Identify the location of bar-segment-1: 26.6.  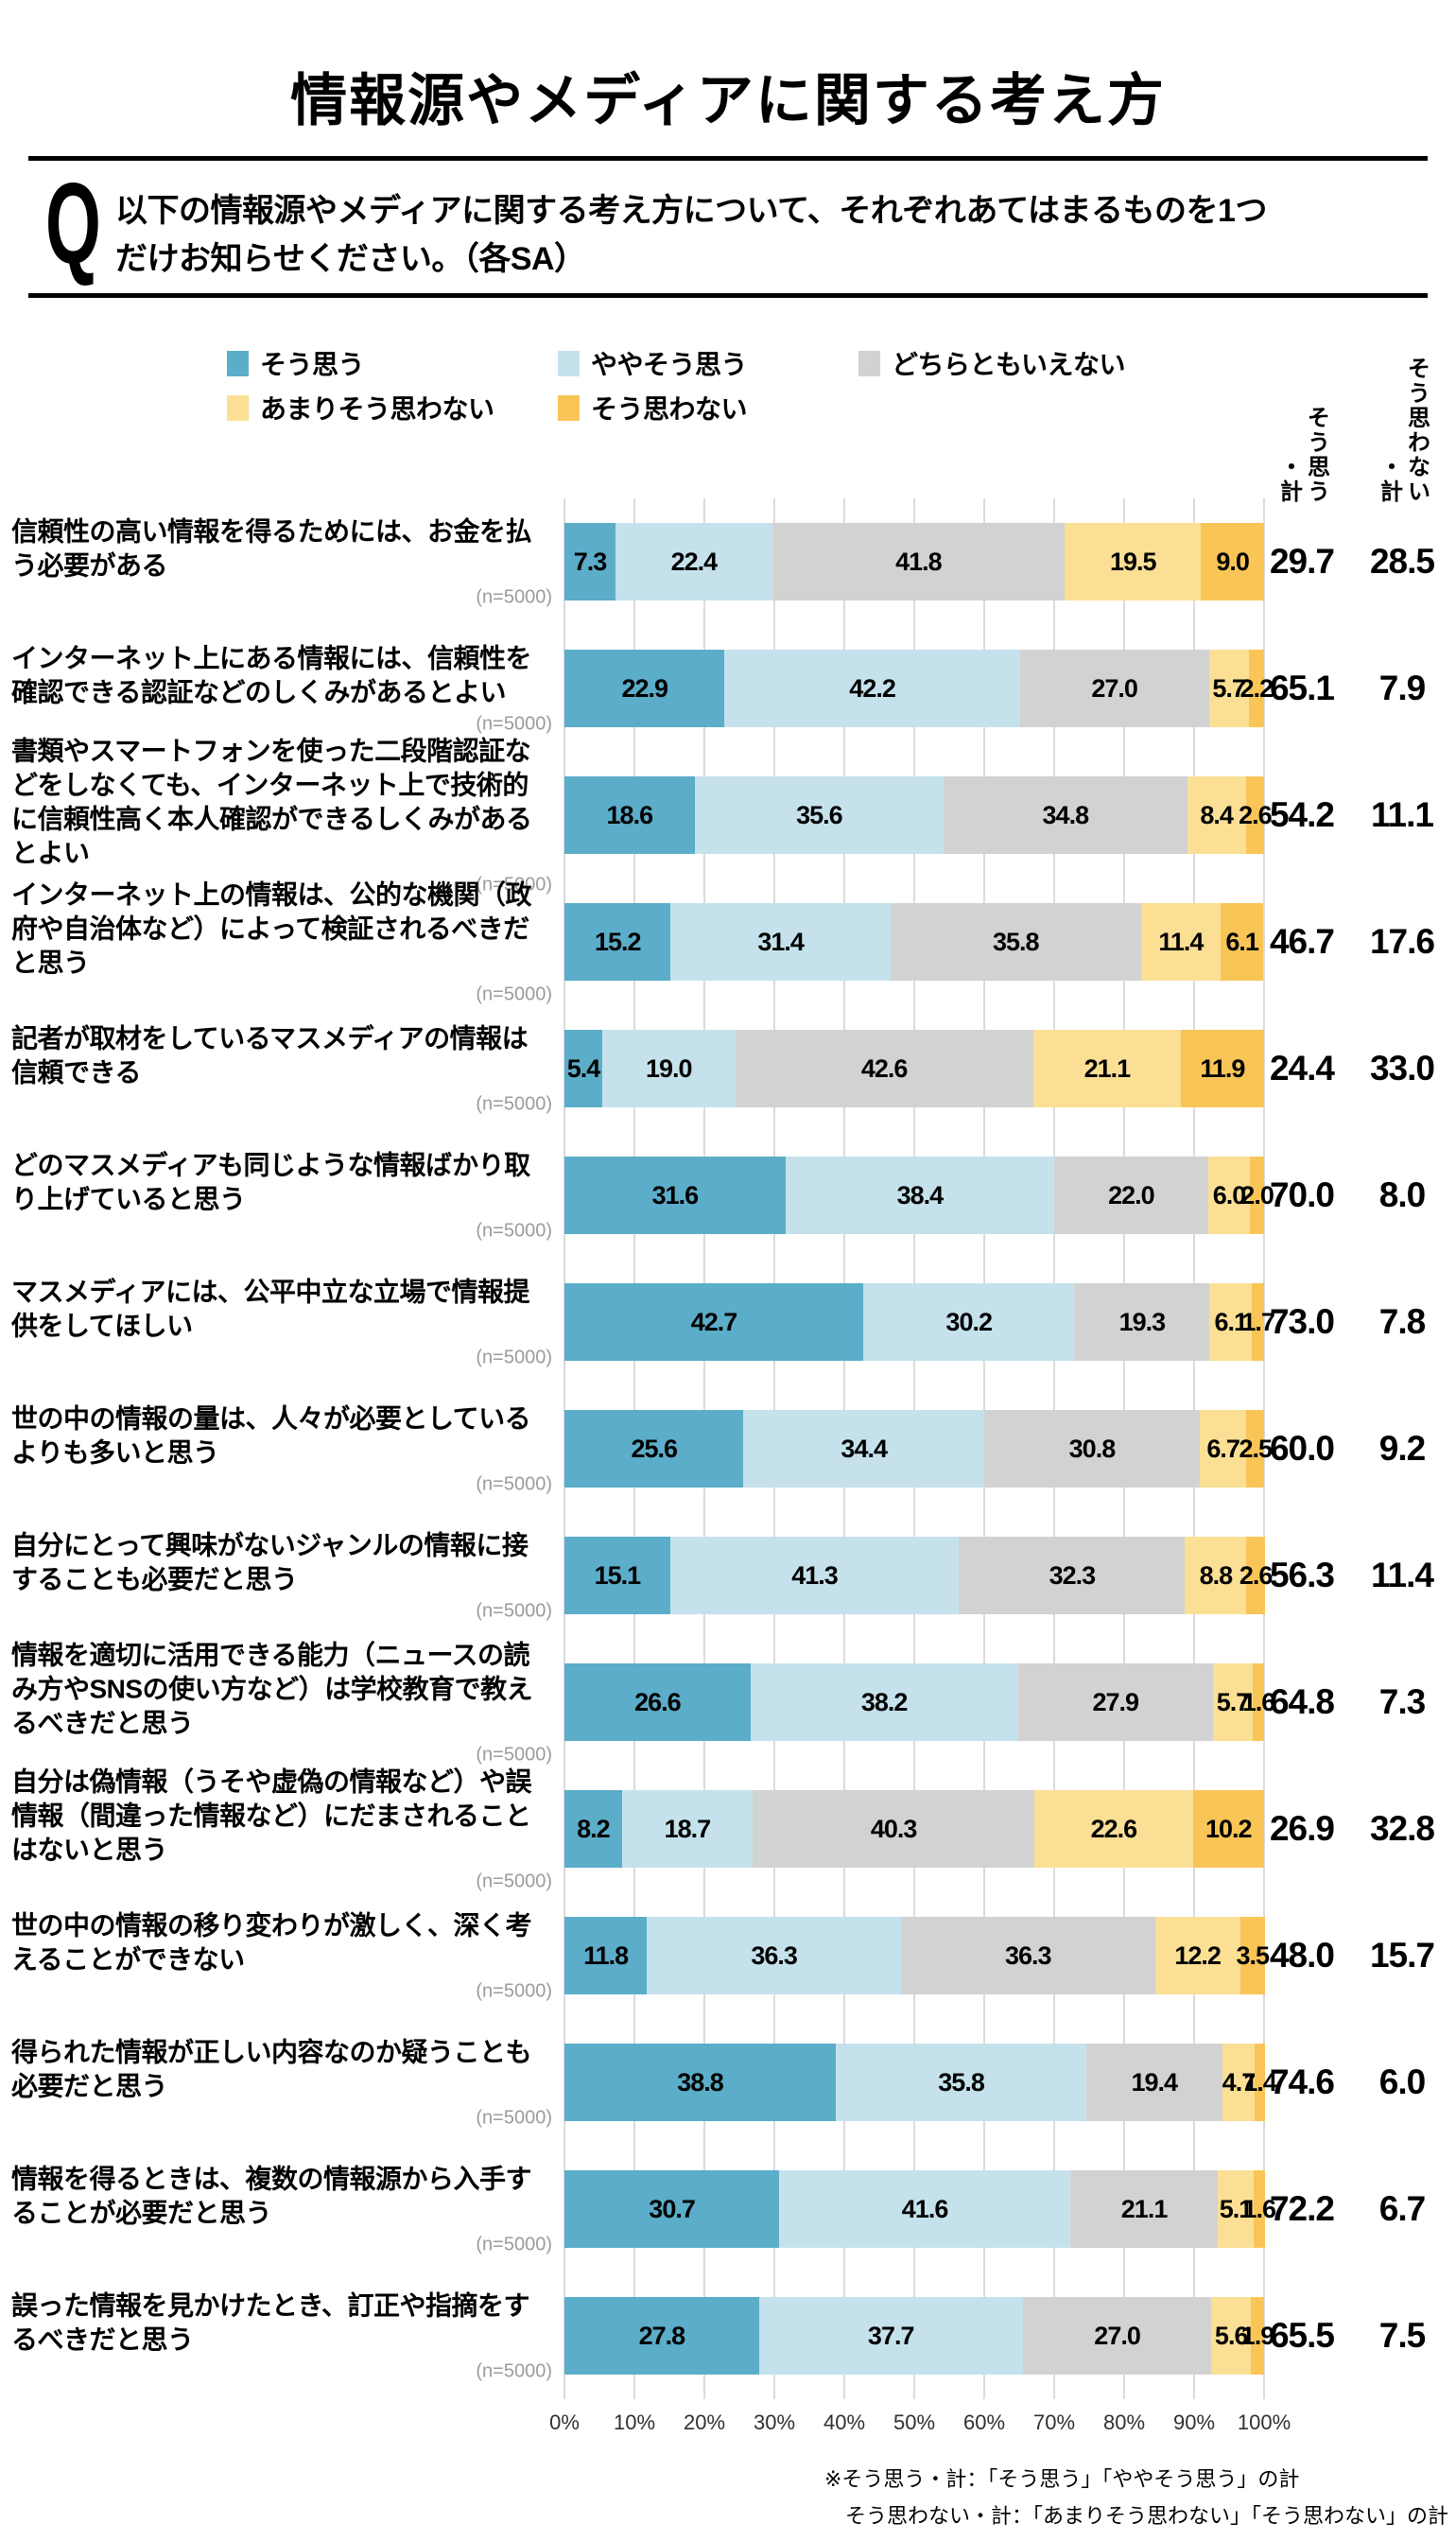
(657, 1702).